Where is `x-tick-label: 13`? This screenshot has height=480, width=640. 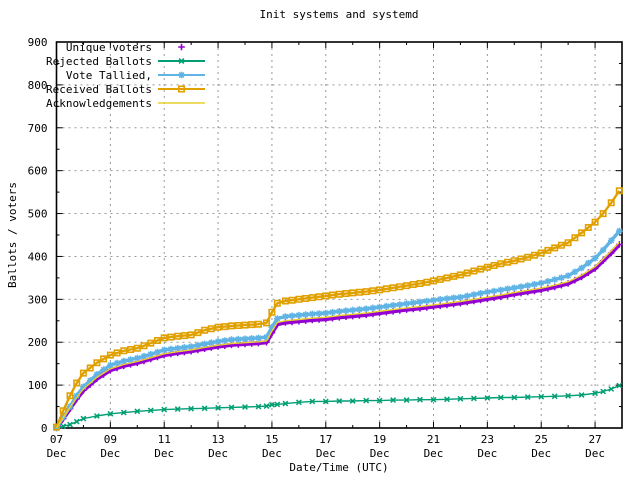 x-tick-label: 13 is located at coordinates (217, 439).